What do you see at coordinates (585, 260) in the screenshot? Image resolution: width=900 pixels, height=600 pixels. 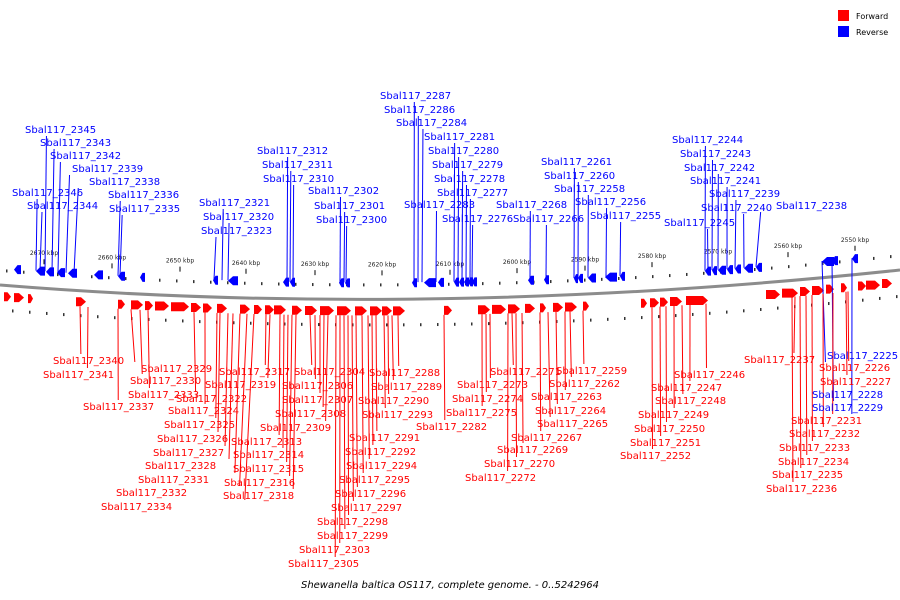 I see `tick-label: 2590 kbp` at bounding box center [585, 260].